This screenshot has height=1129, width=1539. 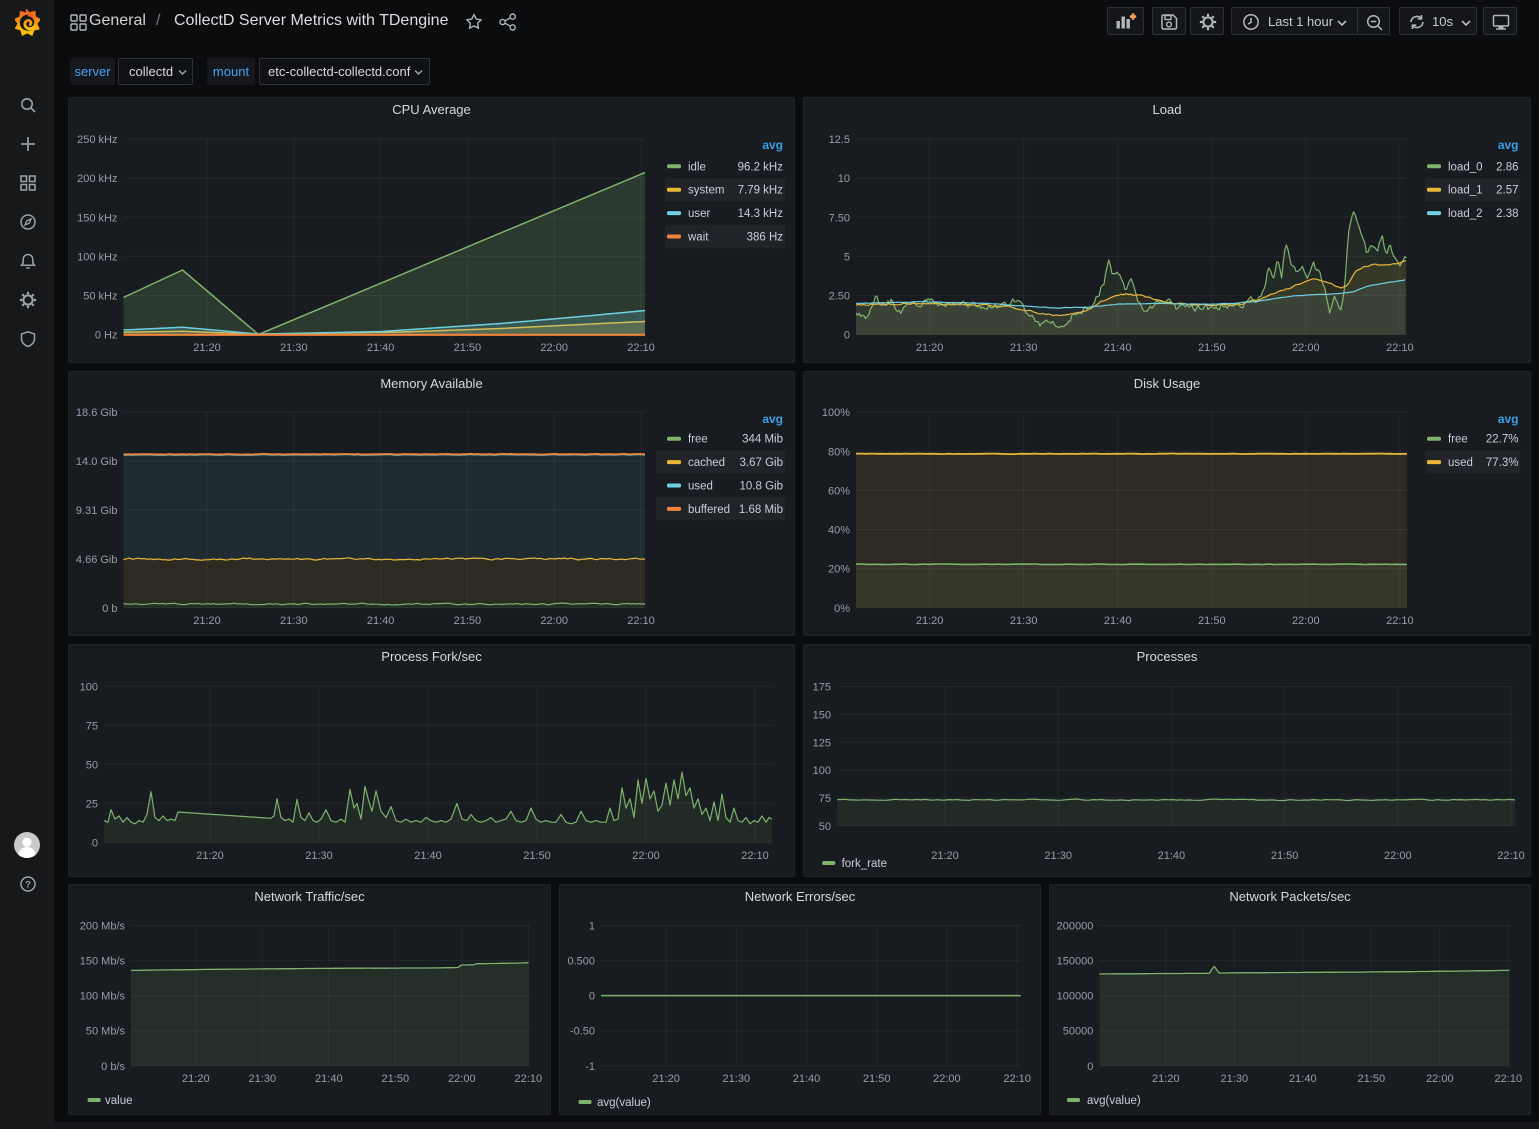 What do you see at coordinates (592, 927) in the screenshot?
I see `svg-text: 1` at bounding box center [592, 927].